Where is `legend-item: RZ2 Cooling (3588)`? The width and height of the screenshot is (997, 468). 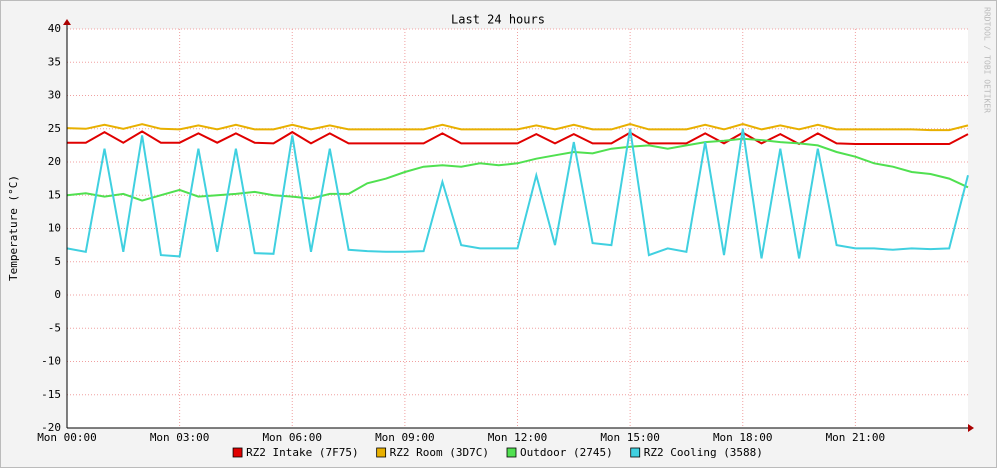
legend-item: RZ2 Cooling (3588) is located at coordinates (696, 452).